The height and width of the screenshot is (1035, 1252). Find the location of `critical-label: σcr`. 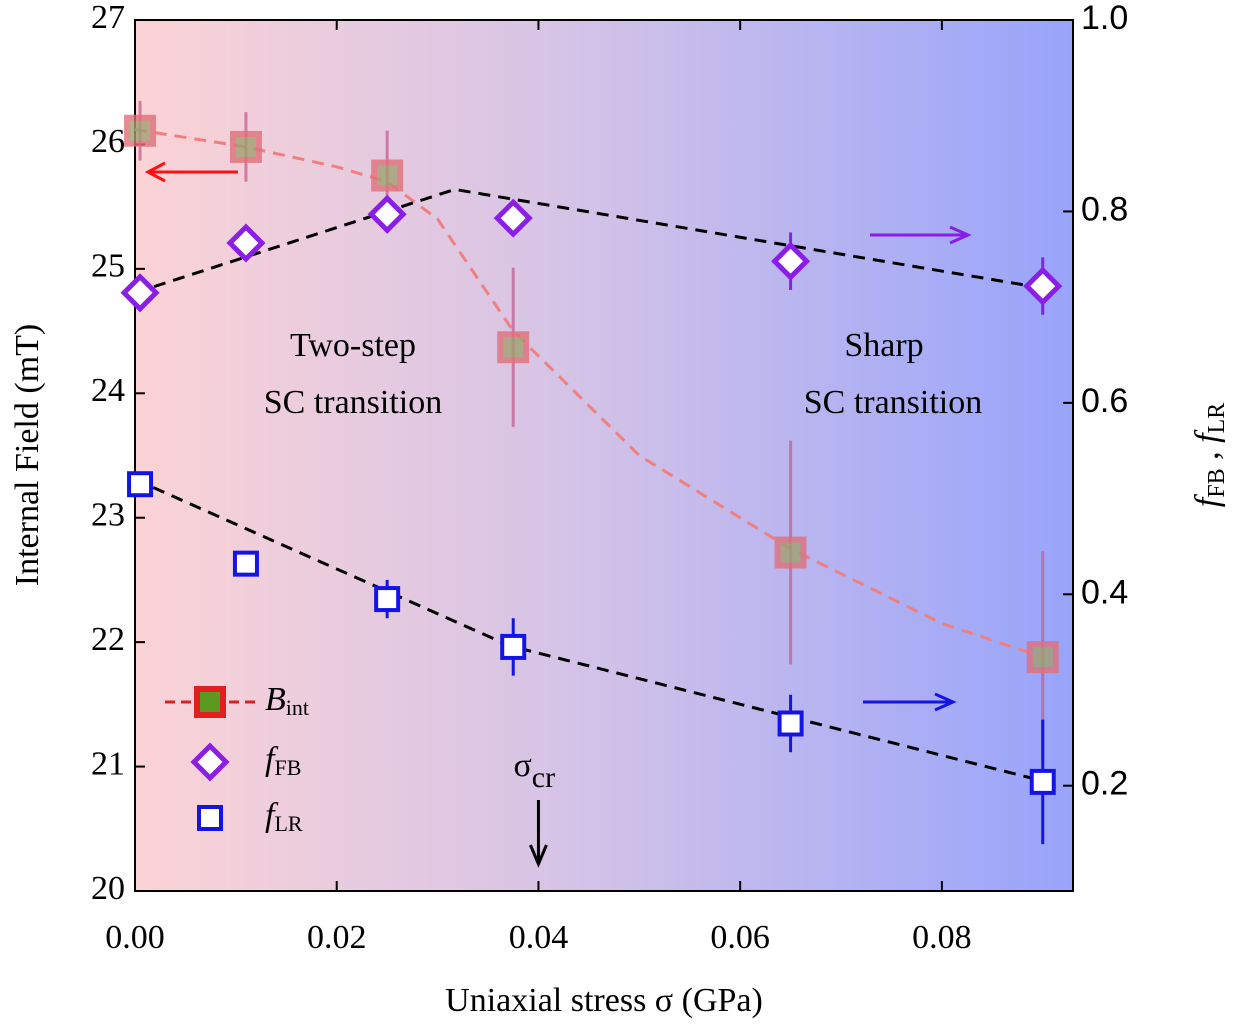

critical-label: σcr is located at coordinates (534, 770).